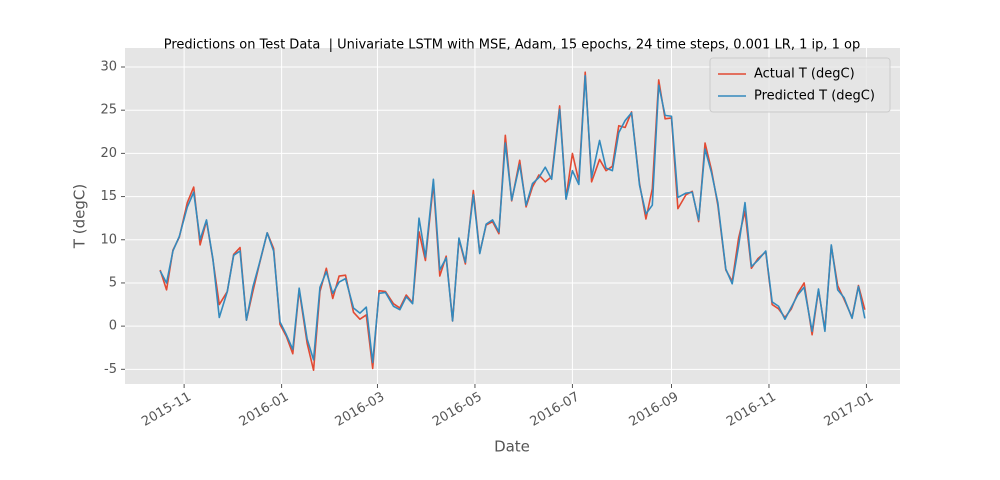  Describe the element at coordinates (108, 110) in the screenshot. I see `y-tick-label: 25` at that location.